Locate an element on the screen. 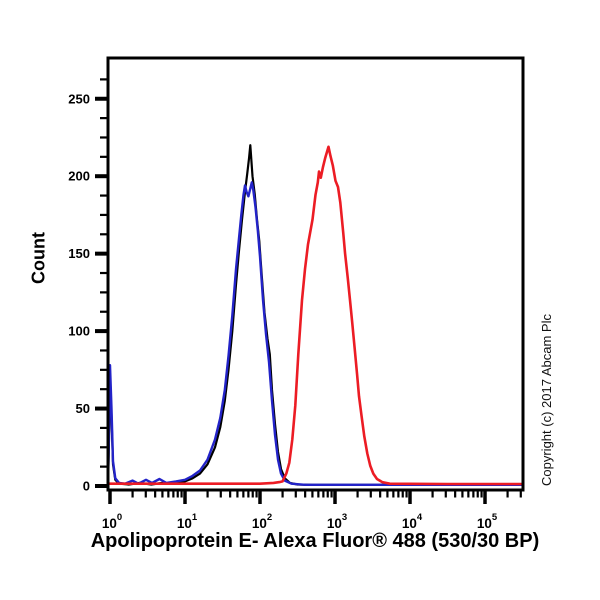  y-axis-tick-label: 250 is located at coordinates (79, 98).